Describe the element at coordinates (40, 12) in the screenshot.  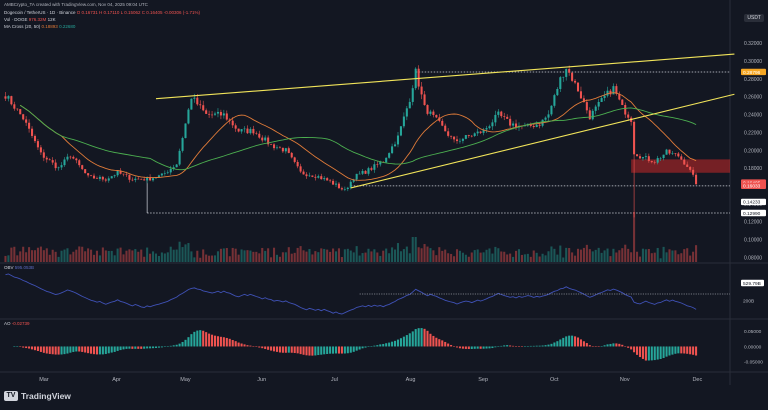
I see `legend-symbol: Dogecoin / TetherUS · 1D · Binance` at that location.